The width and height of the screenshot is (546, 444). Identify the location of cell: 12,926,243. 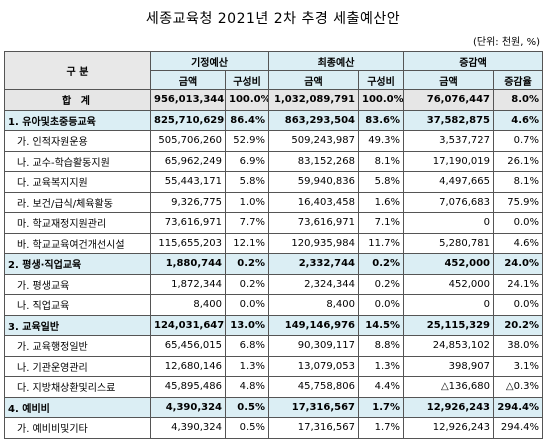
(448, 407).